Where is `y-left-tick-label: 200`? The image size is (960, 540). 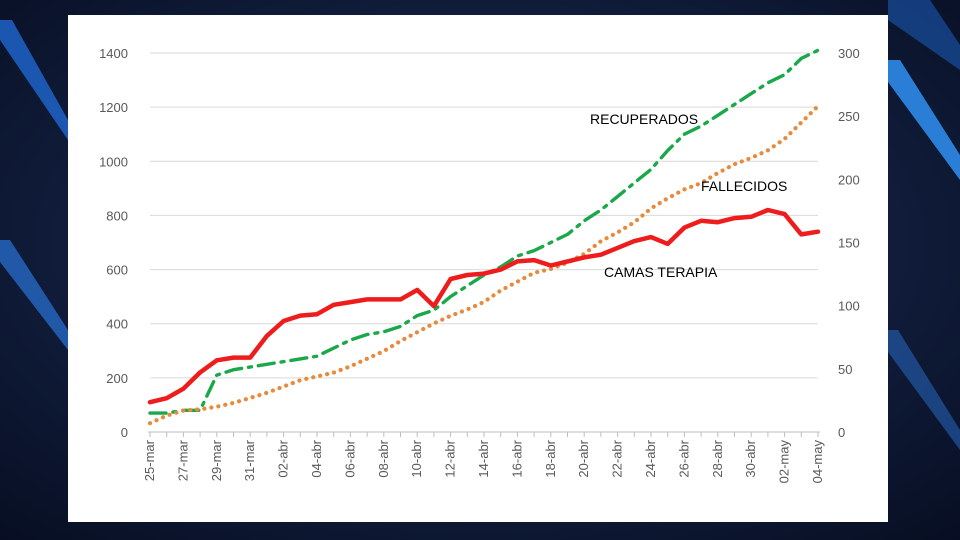
y-left-tick-label: 200 is located at coordinates (117, 378).